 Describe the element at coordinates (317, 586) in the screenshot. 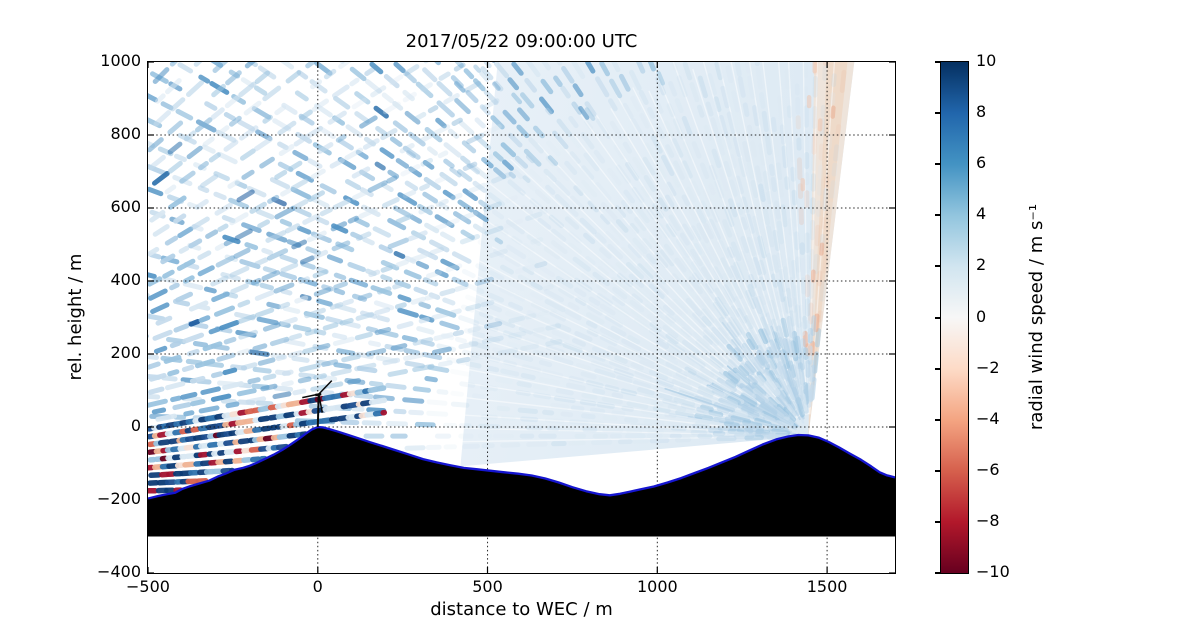

I see `x-tick-label: 0` at that location.